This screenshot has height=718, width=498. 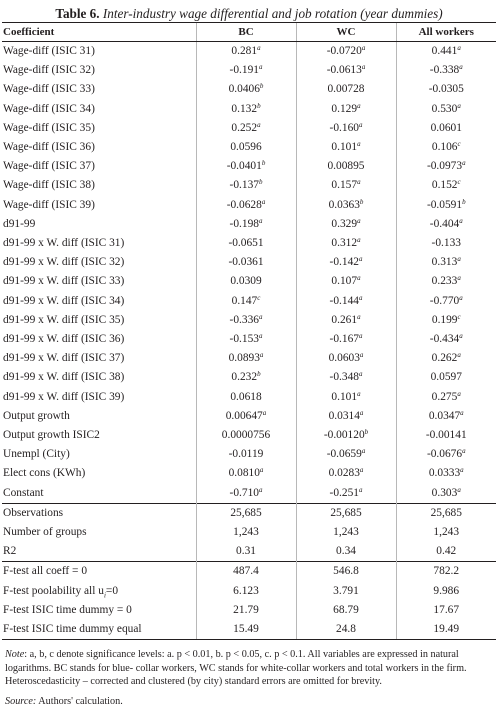 I want to click on all-workers-cell-value: 0.152, so click(x=444, y=185).